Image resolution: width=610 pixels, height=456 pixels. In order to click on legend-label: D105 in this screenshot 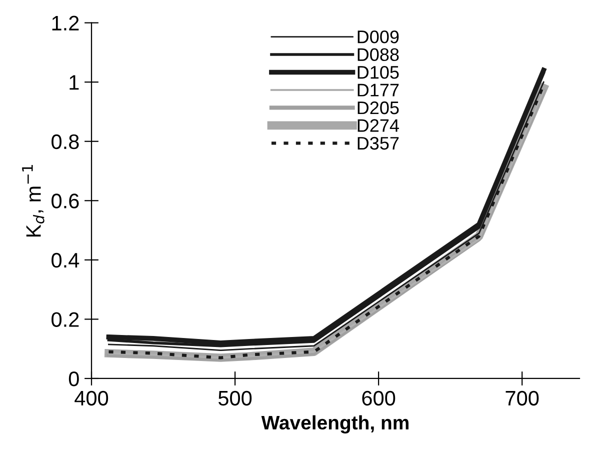, I will do `click(378, 72)`.